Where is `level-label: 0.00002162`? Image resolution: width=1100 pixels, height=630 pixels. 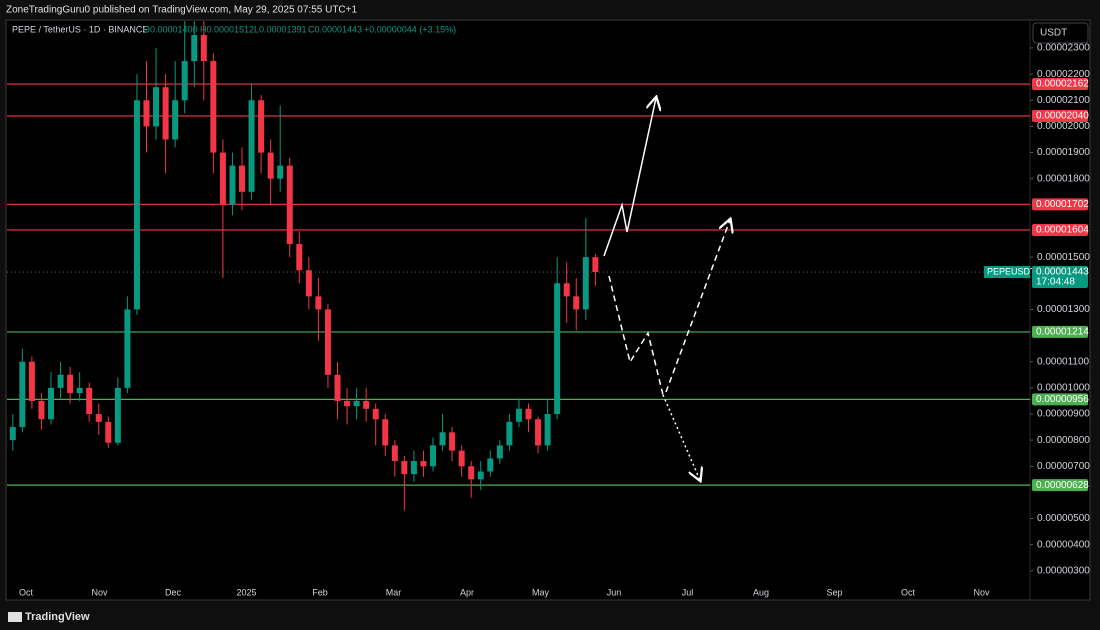 level-label: 0.00002162 is located at coordinates (1062, 84).